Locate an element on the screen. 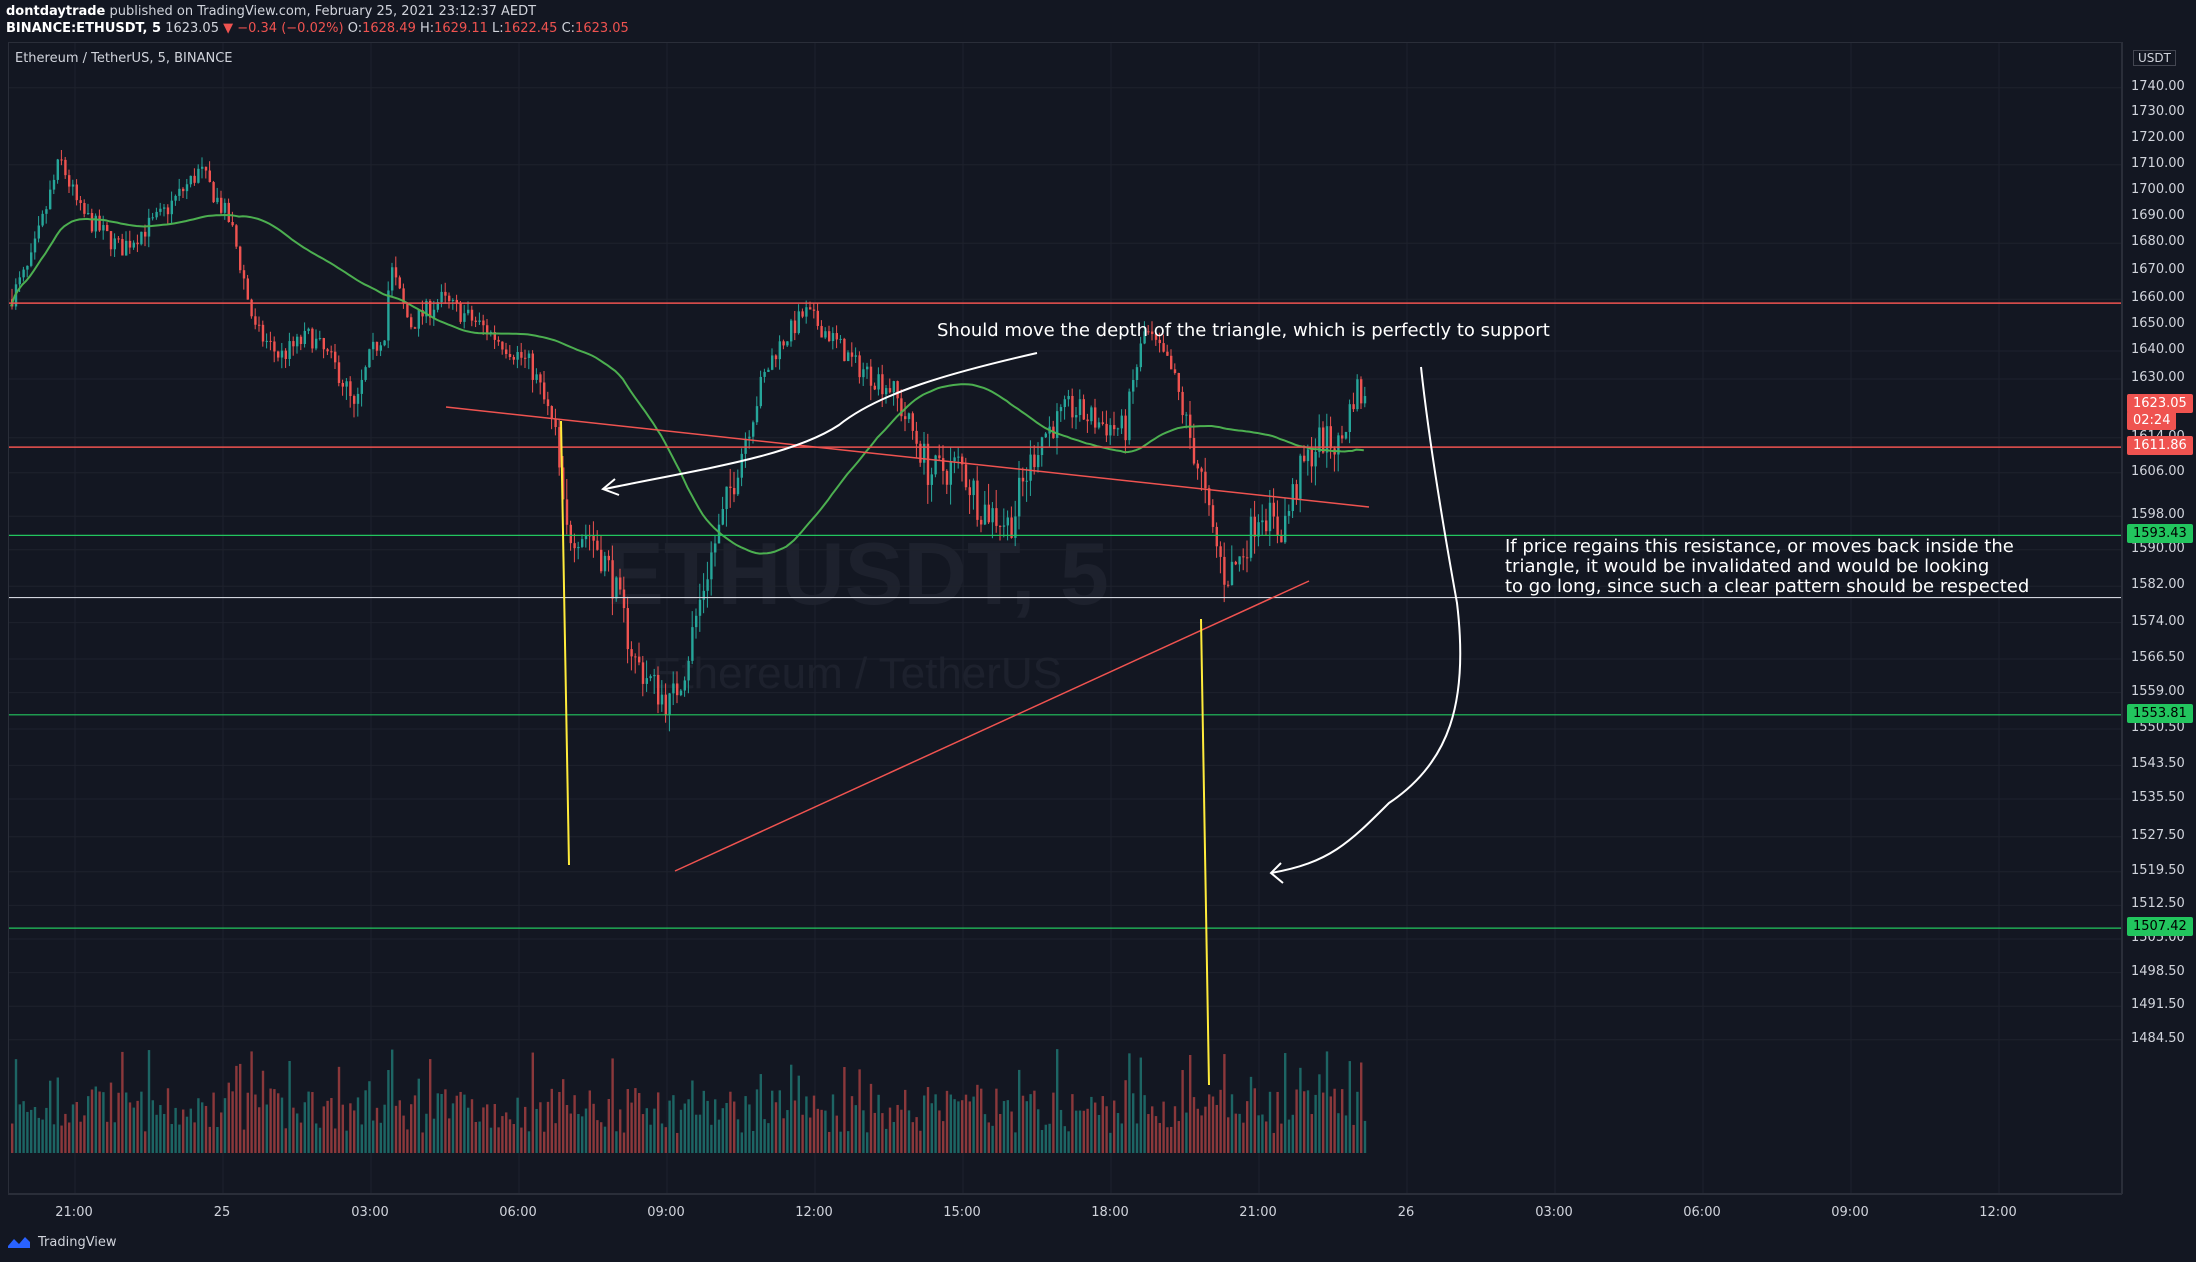 The width and height of the screenshot is (2196, 1262). price-tick: 1670.00 is located at coordinates (2158, 270).